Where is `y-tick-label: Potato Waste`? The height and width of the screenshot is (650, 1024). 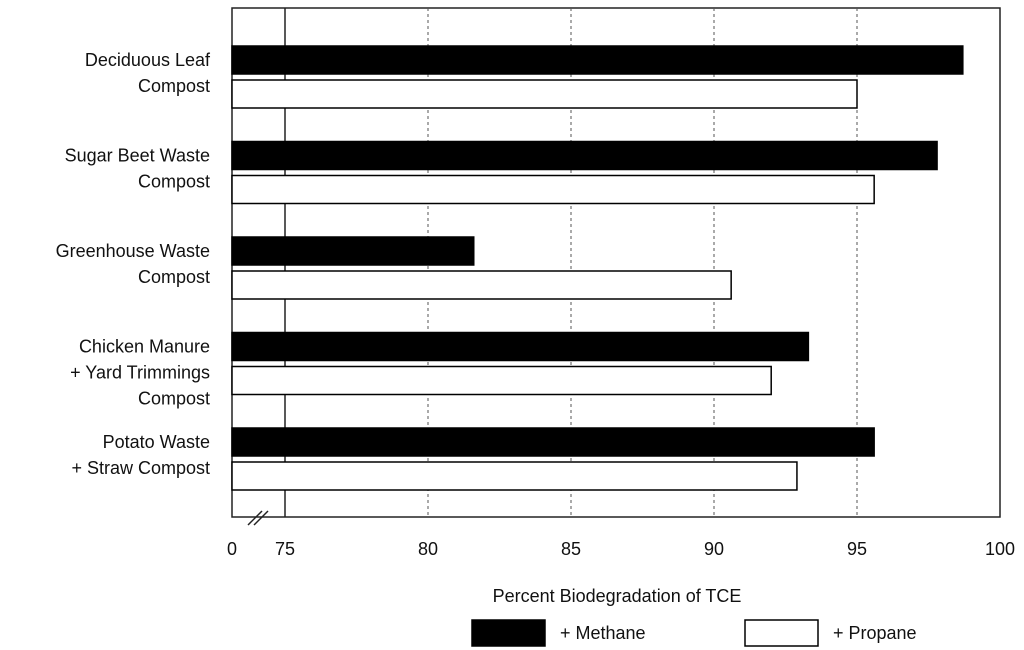
y-tick-label: Potato Waste is located at coordinates (156, 442).